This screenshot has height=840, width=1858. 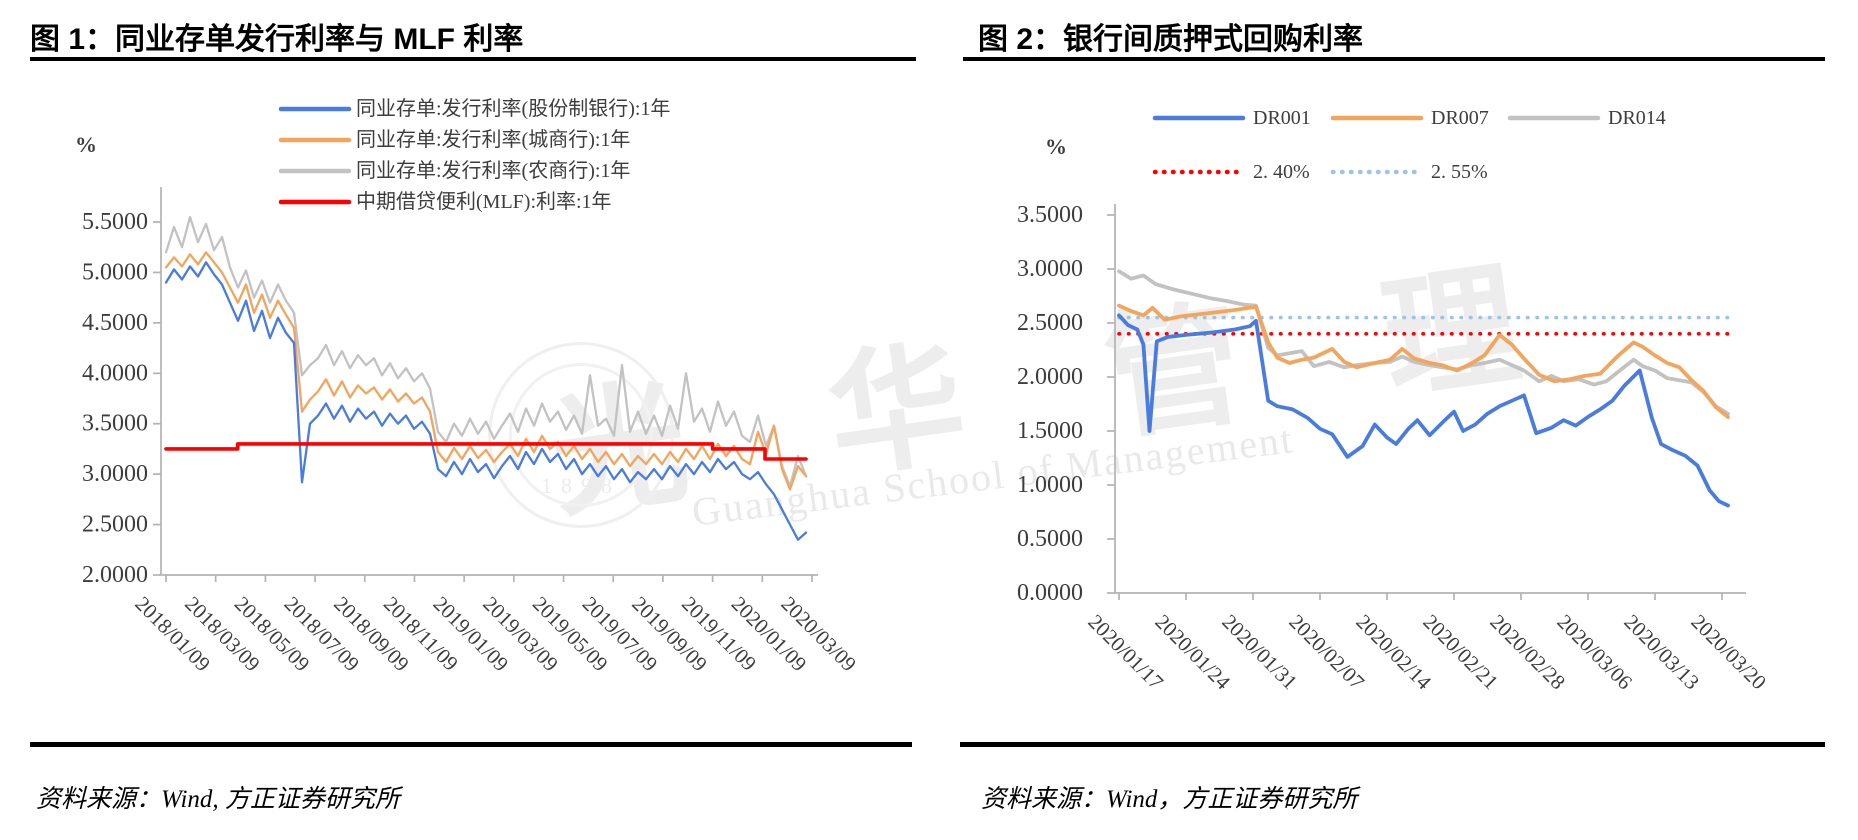 What do you see at coordinates (1392, 744) in the screenshot?
I see `figure2-bottom-rule` at bounding box center [1392, 744].